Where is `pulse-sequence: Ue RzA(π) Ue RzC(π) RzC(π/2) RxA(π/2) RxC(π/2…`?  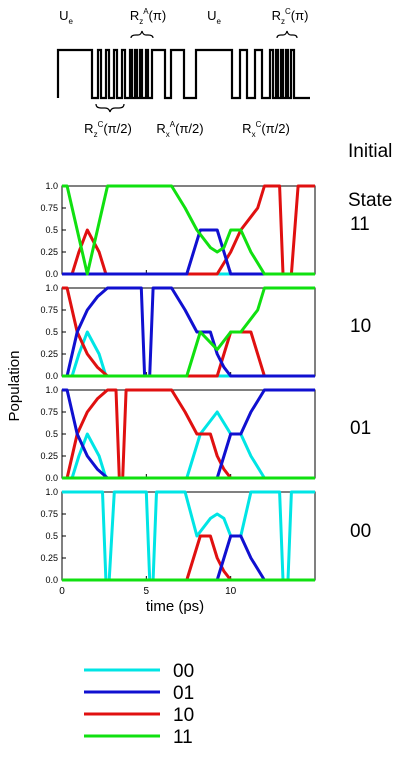
pulse-sequence: Ue RzA(π) Ue RzC(π) RzC(π/2) RxA(π/2) RxC(π/2… is located at coordinates (183, 73).